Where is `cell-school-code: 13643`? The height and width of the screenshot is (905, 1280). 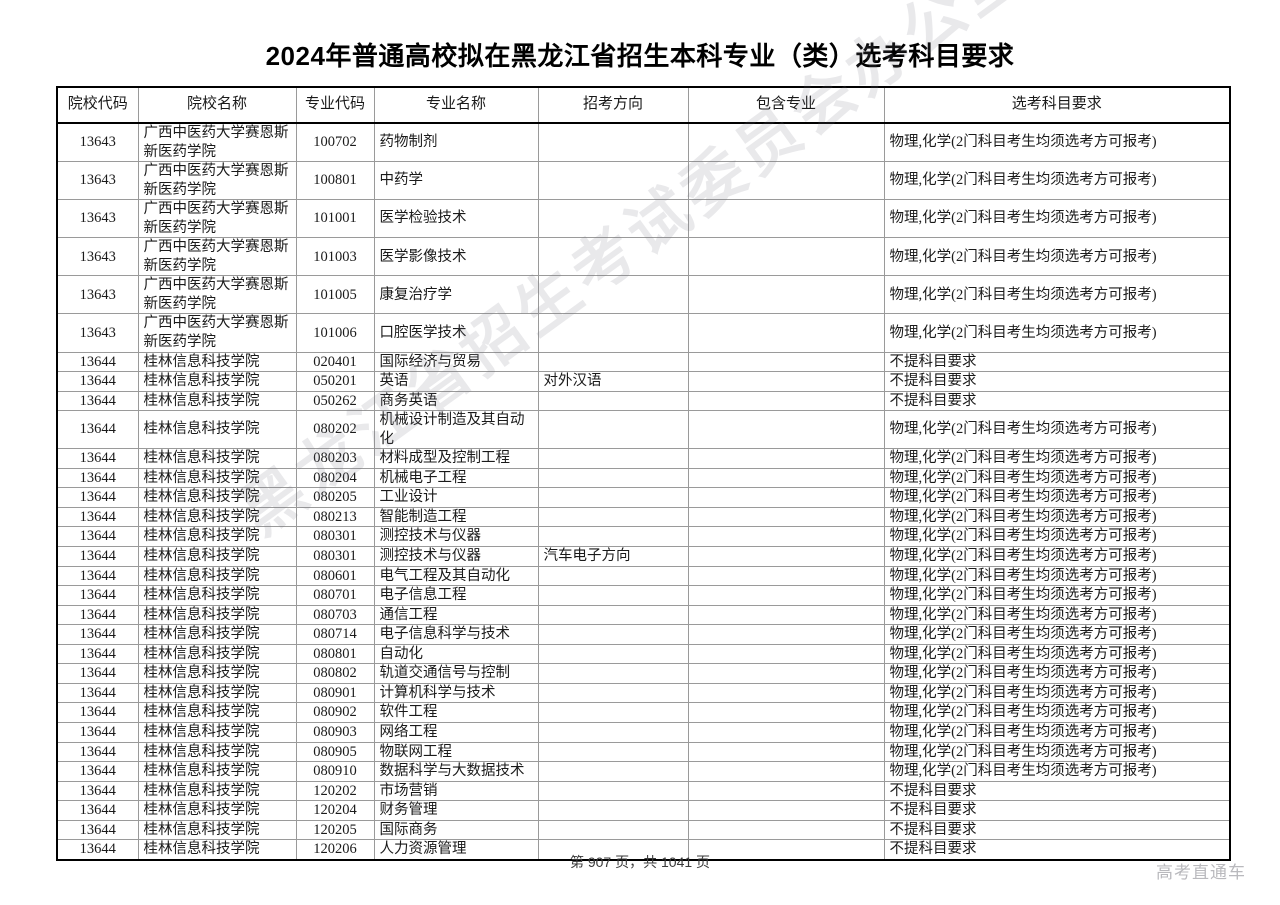
cell-school-code: 13643 is located at coordinates (97, 257).